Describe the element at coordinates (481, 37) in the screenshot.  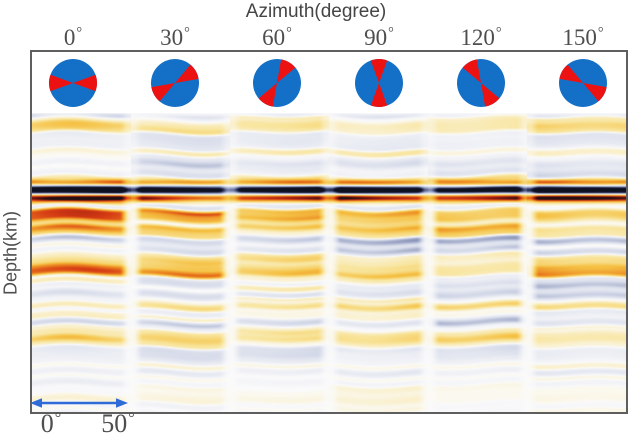
I see `azimuth-tick-120: 120°` at that location.